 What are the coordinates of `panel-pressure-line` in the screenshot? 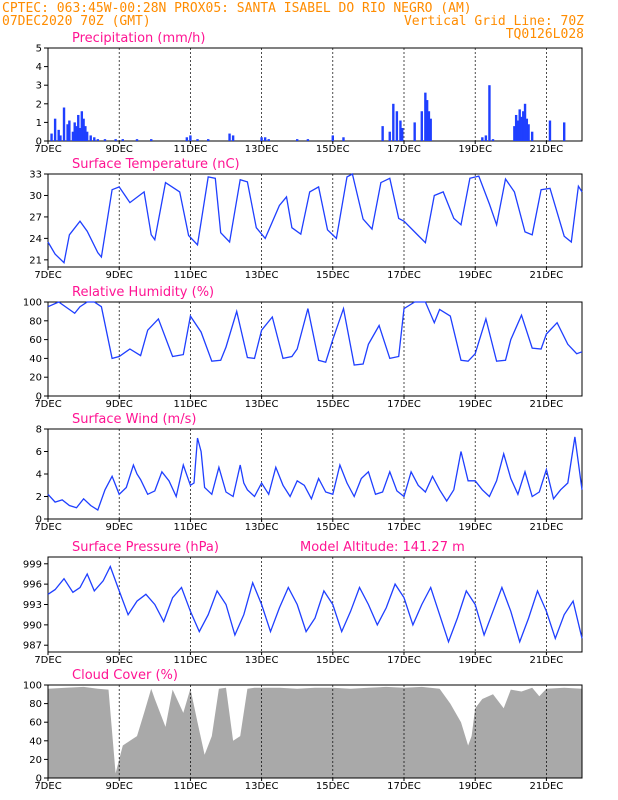 It's located at (315, 604).